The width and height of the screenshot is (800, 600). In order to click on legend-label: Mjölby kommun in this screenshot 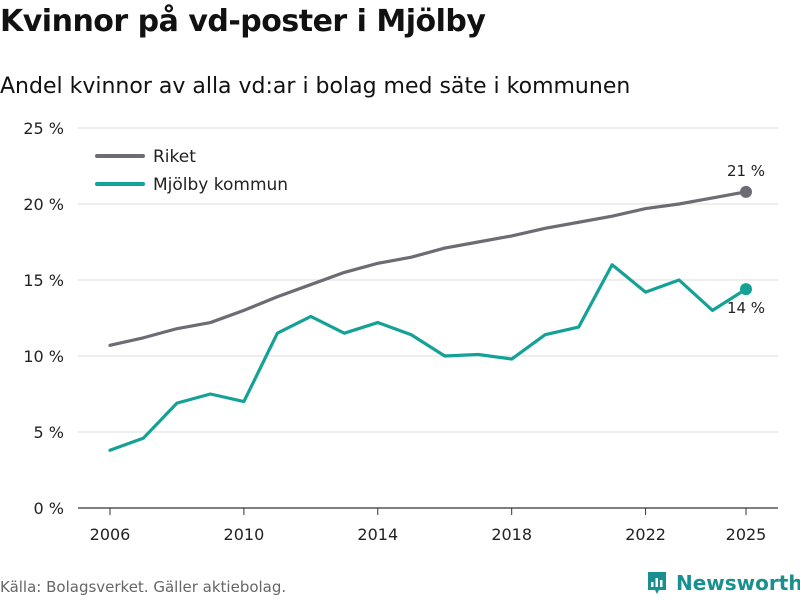, I will do `click(220, 185)`.